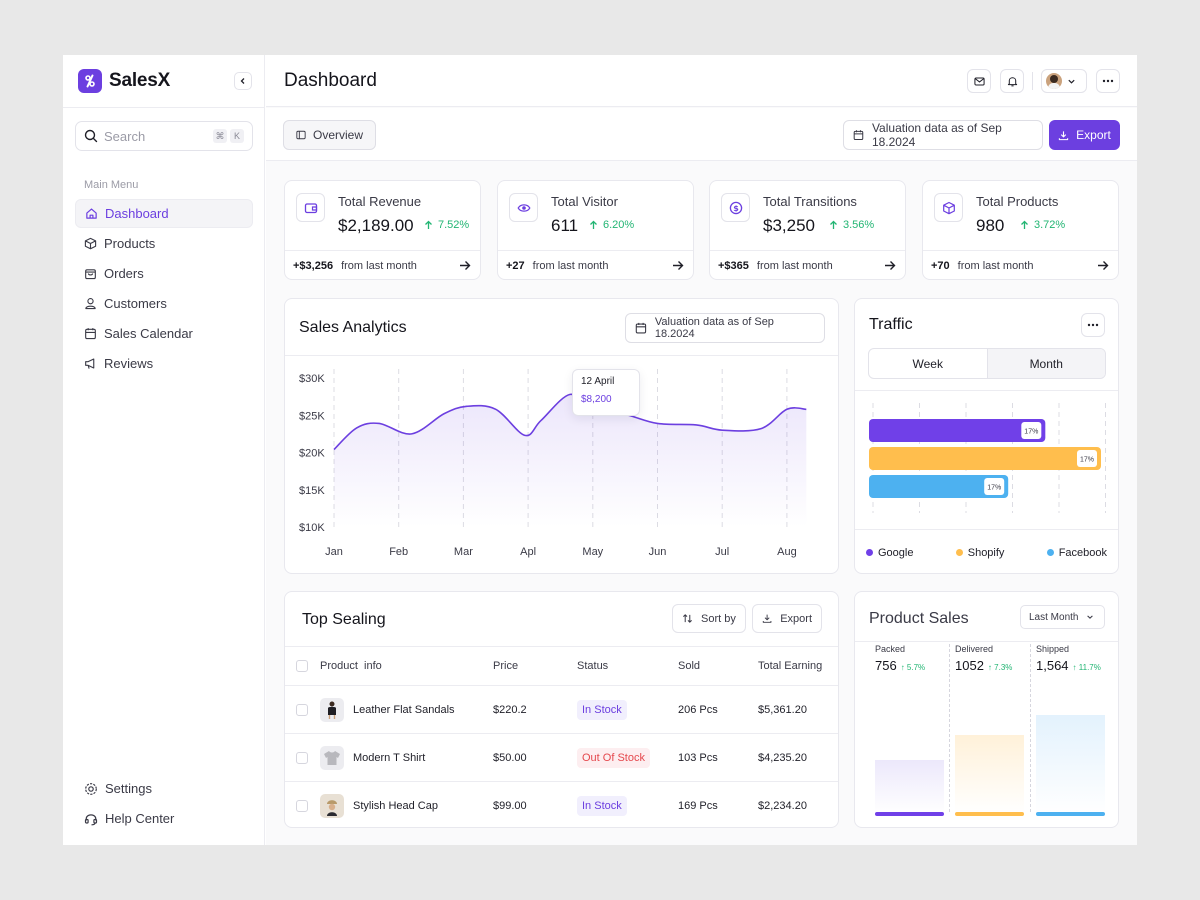 Image resolution: width=1200 pixels, height=900 pixels. I want to click on status-cell: In Stock, so click(602, 806).